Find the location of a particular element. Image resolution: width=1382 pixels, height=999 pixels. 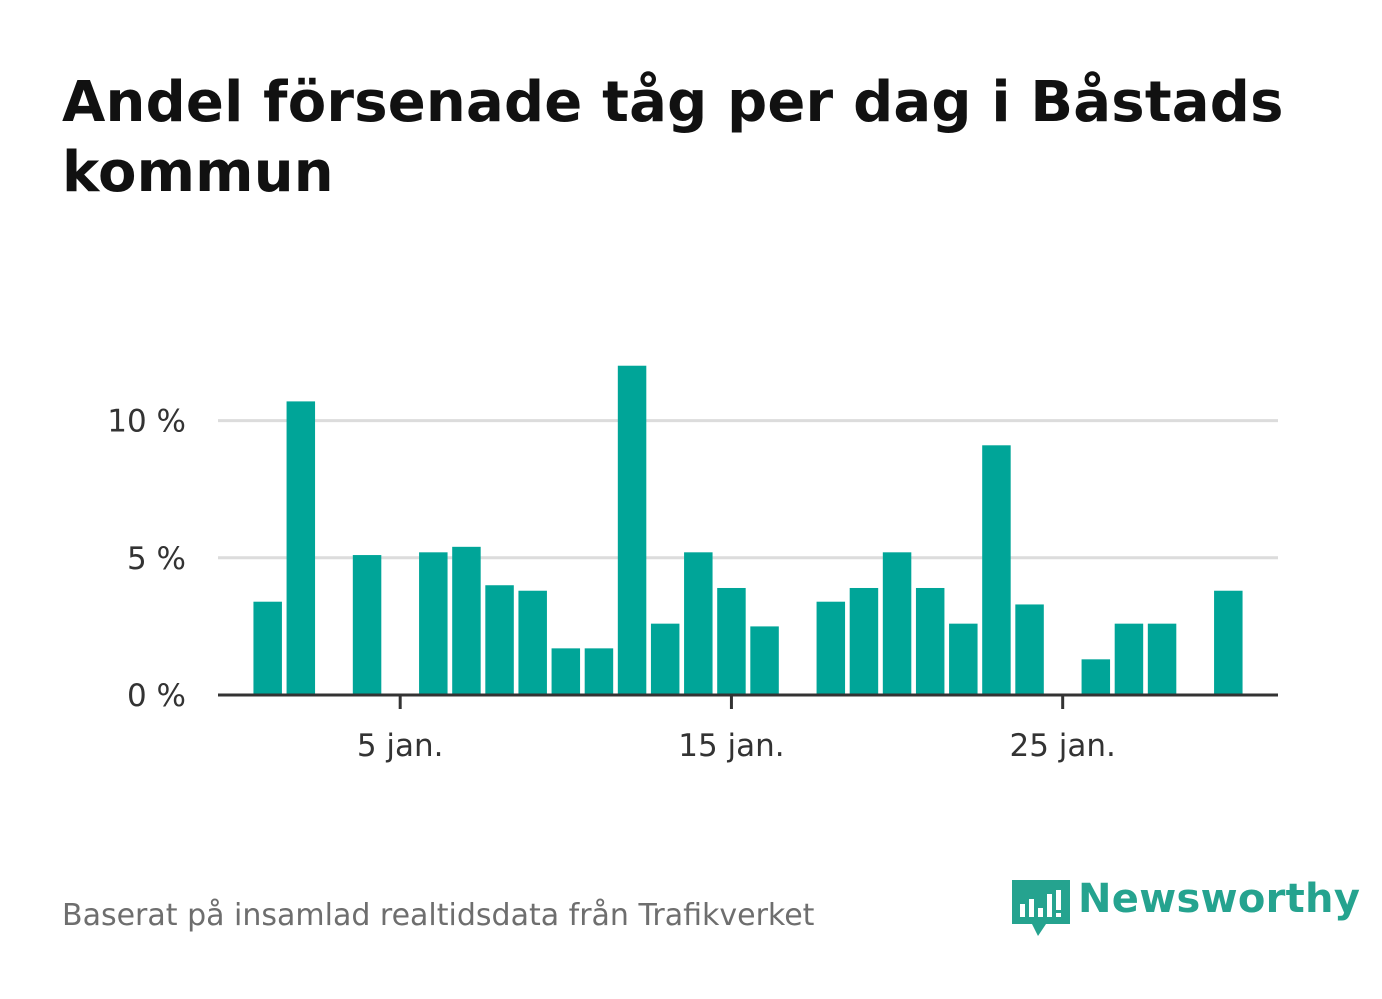

newsworthy-logo-icon is located at coordinates (1041, 908).